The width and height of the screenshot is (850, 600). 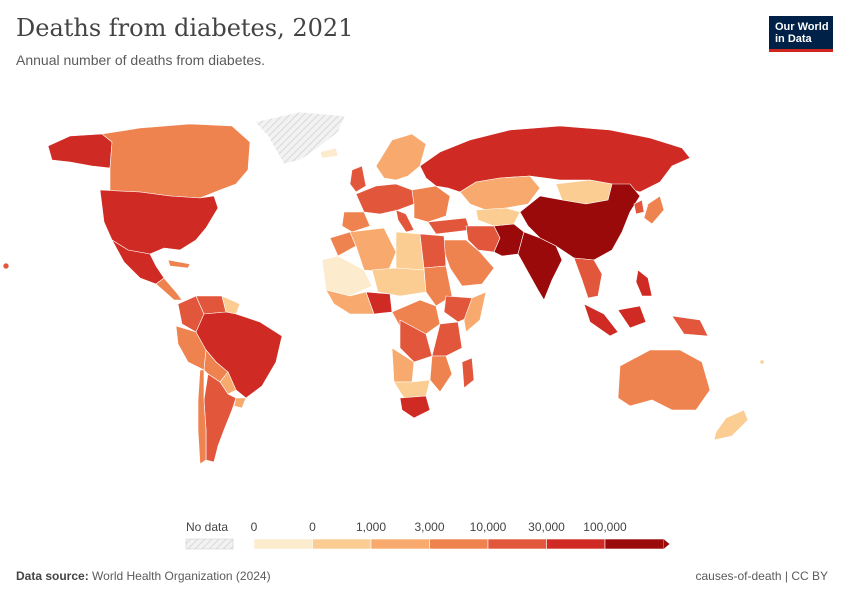 I want to click on country-papua, so click(x=690, y=326).